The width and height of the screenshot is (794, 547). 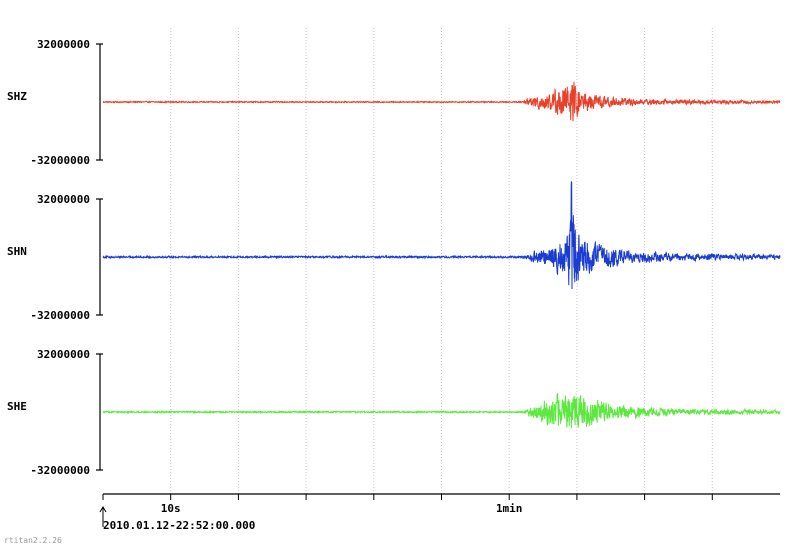 I want to click on x-tick-label: 10s, so click(x=171, y=508).